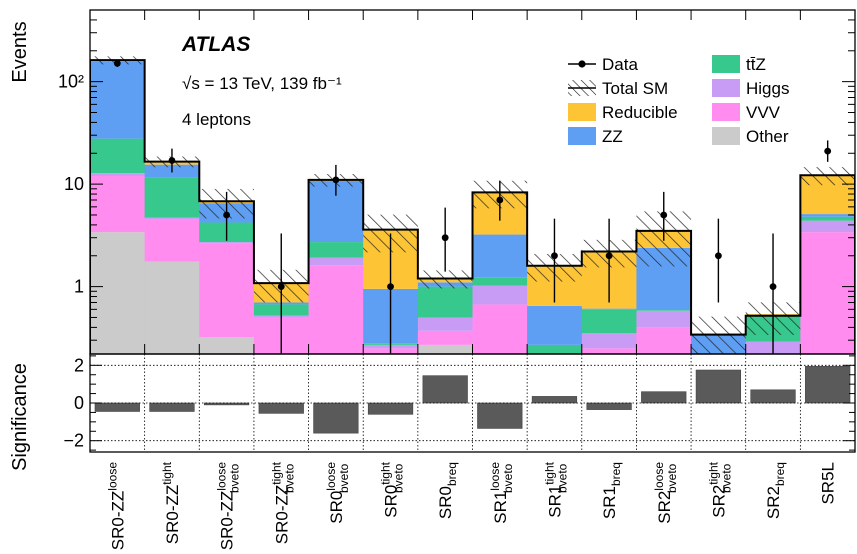 Image resolution: width=857 pixels, height=554 pixels. What do you see at coordinates (74, 184) in the screenshot?
I see `y-tick-label: 10` at bounding box center [74, 184].